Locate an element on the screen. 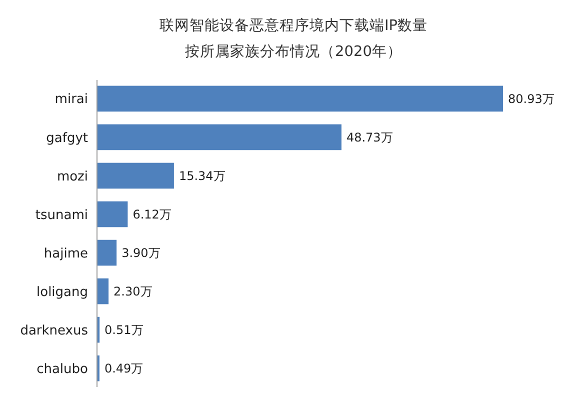 This screenshot has height=399, width=571. y-tick-label: gafgyt is located at coordinates (67, 138).